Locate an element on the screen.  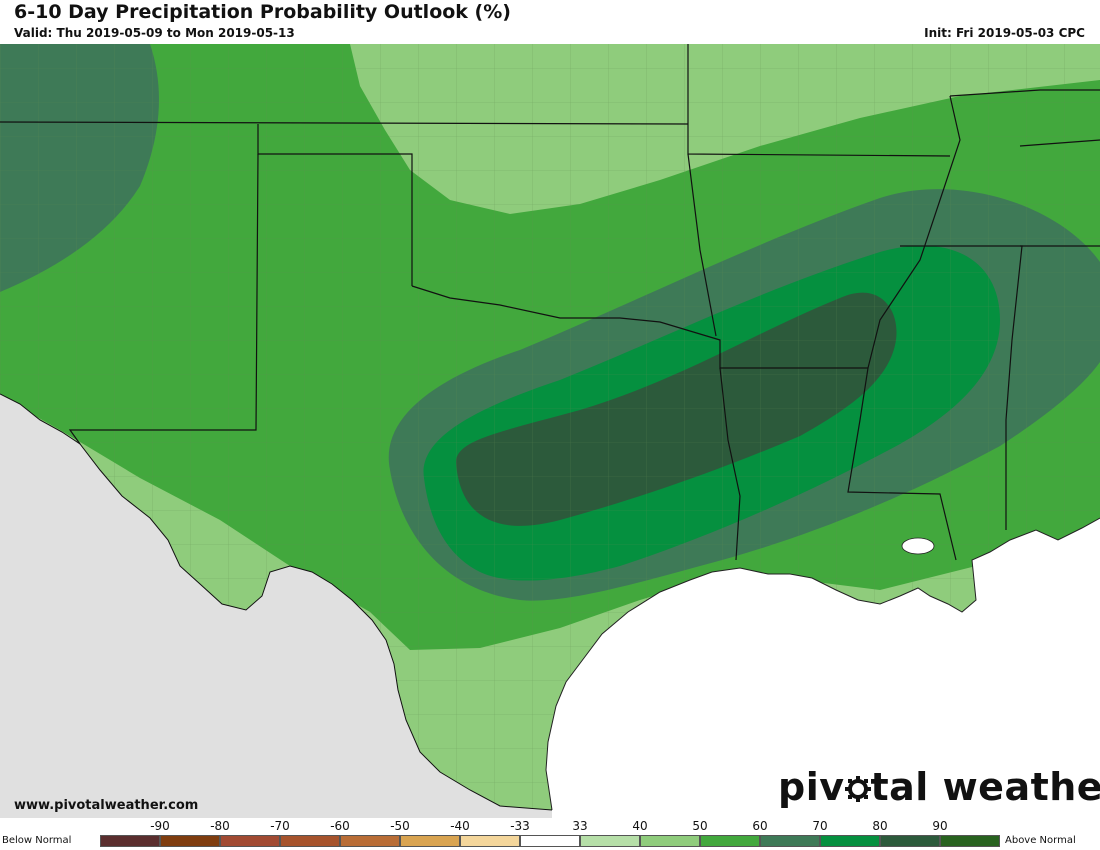
init-time: Init: Fri 2019-05-03 CPC is located at coordinates (1004, 33).